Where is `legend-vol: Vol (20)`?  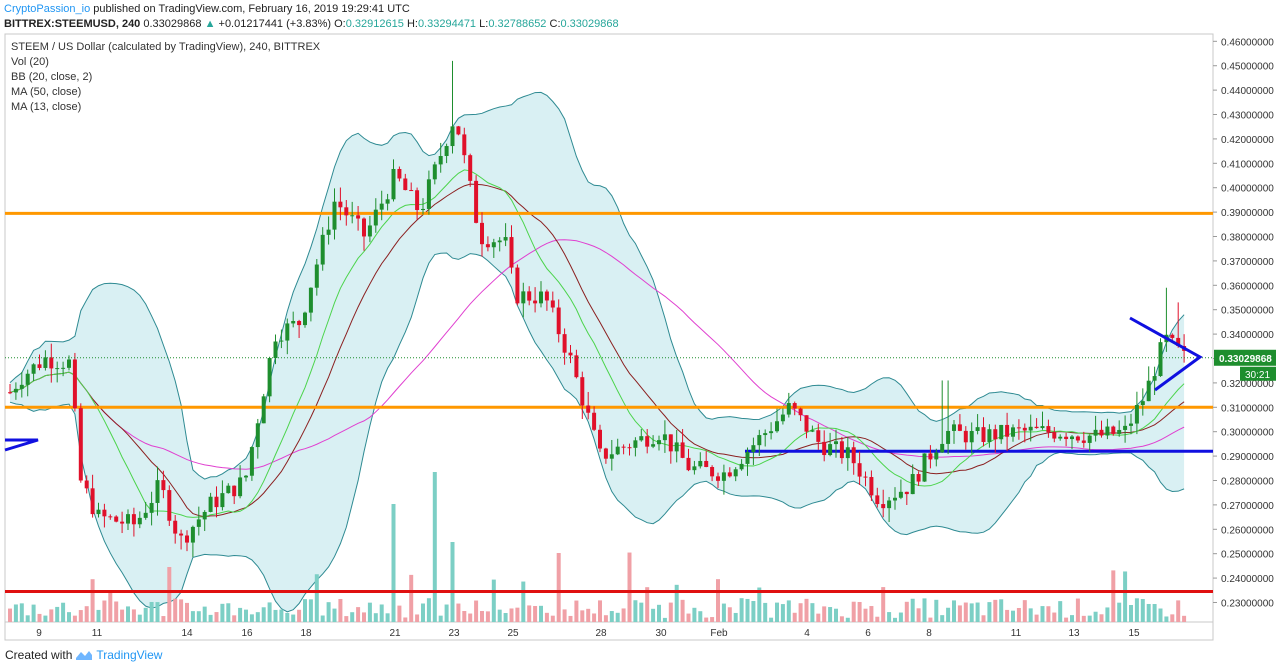 legend-vol: Vol (20) is located at coordinates (30, 62).